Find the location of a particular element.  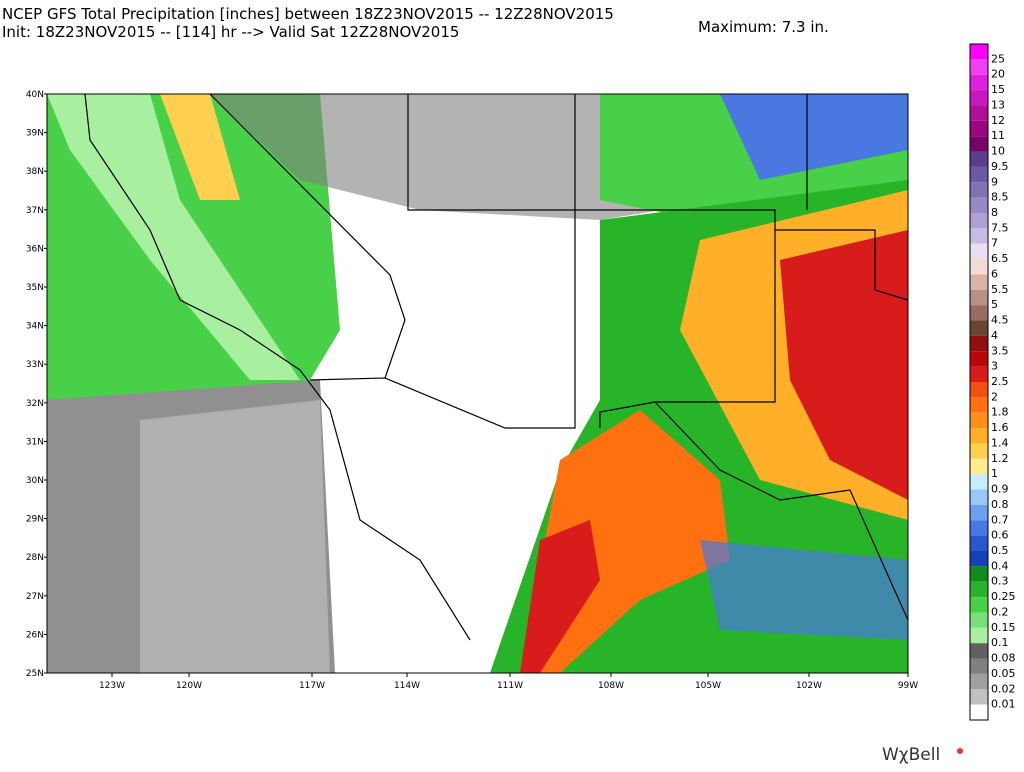

colorbar-label: 1.6 is located at coordinates (1000, 427).